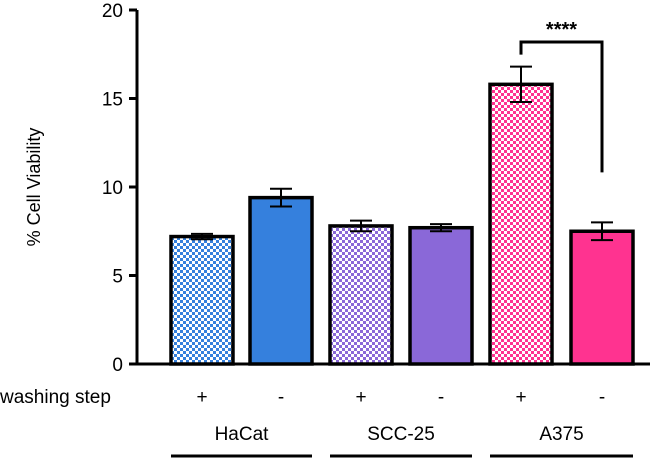  I want to click on bar-a375-washed, so click(521, 224).